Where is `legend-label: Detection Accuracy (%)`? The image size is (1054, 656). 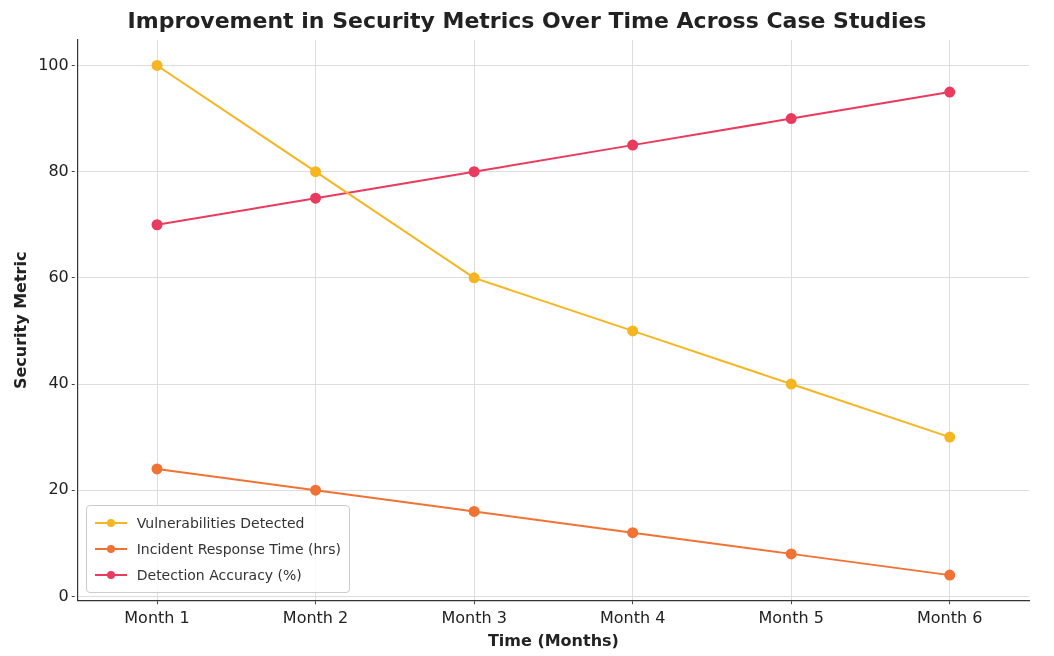 legend-label: Detection Accuracy (%) is located at coordinates (219, 574).